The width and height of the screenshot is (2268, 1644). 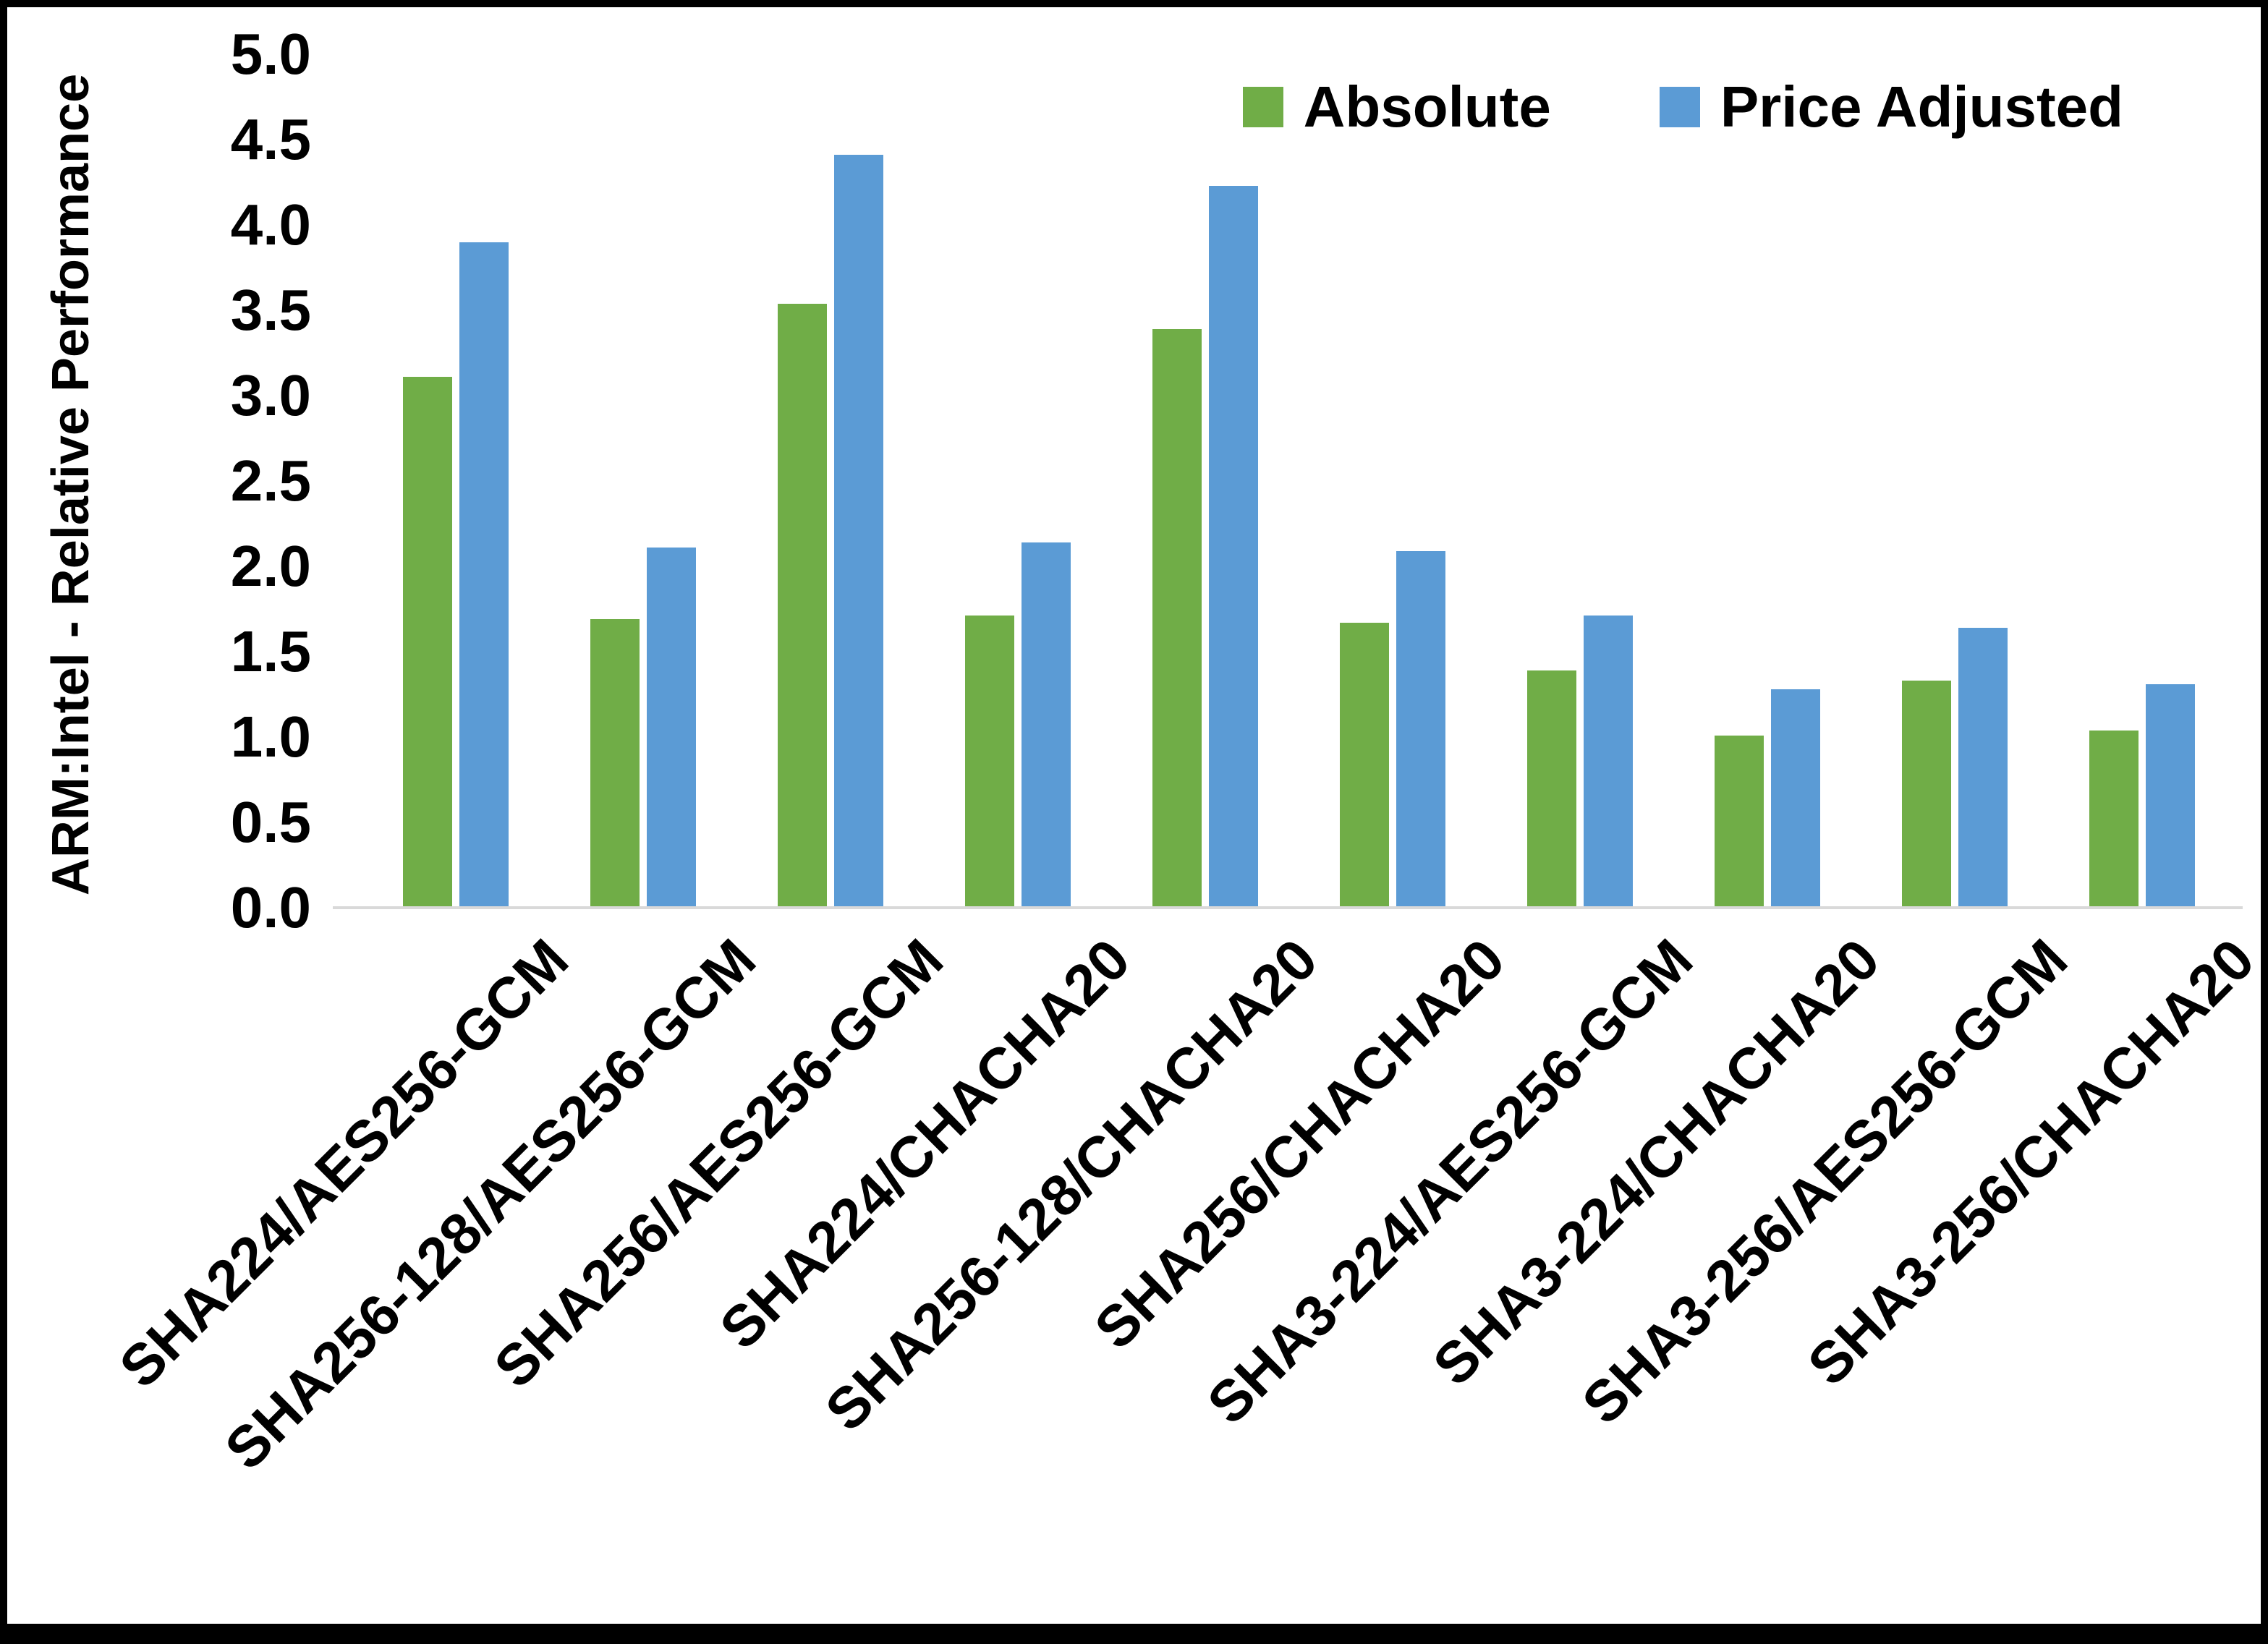 What do you see at coordinates (270, 54) in the screenshot?
I see `y-tick-label: 5.0` at bounding box center [270, 54].